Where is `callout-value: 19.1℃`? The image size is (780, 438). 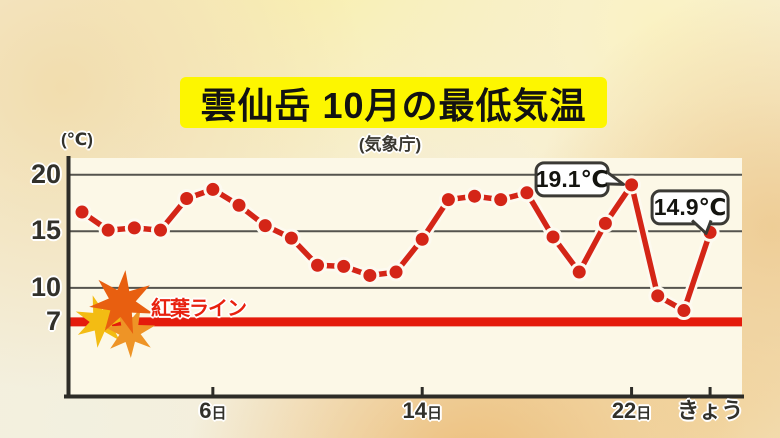
callout-value: 19.1℃ is located at coordinates (572, 178).